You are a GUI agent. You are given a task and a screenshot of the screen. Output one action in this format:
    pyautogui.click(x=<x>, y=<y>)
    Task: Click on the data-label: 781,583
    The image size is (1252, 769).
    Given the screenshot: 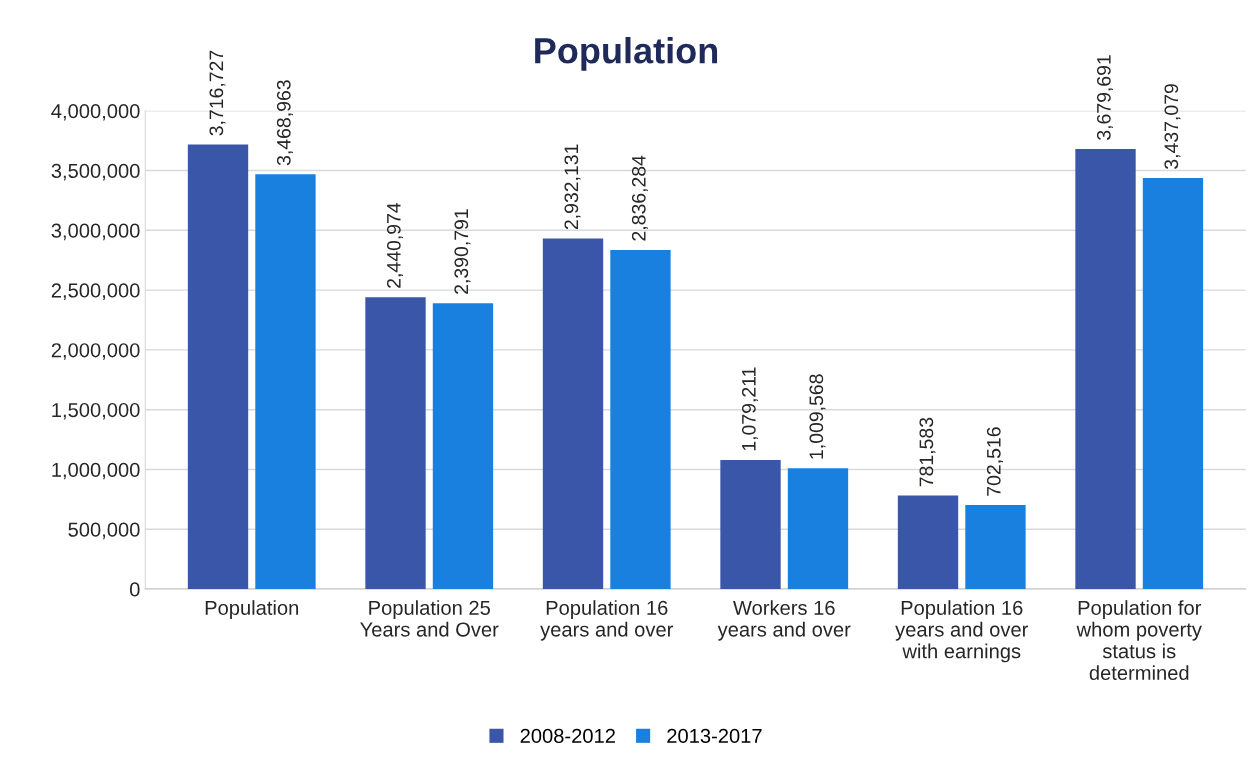 What is the action you would take?
    pyautogui.click(x=927, y=452)
    